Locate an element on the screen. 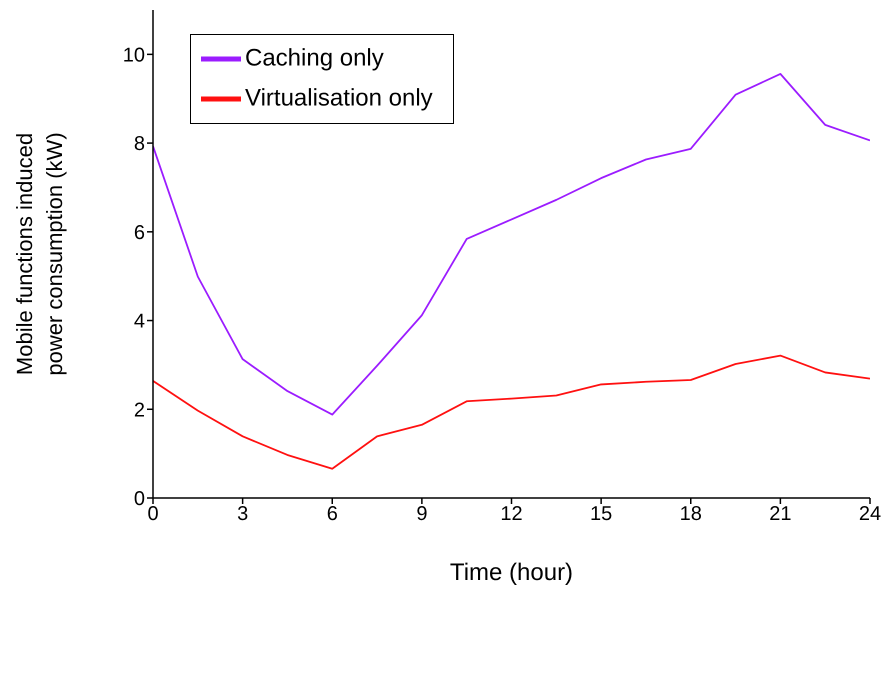 Image resolution: width=890 pixels, height=686 pixels. y-tick-label: 2 is located at coordinates (139, 410).